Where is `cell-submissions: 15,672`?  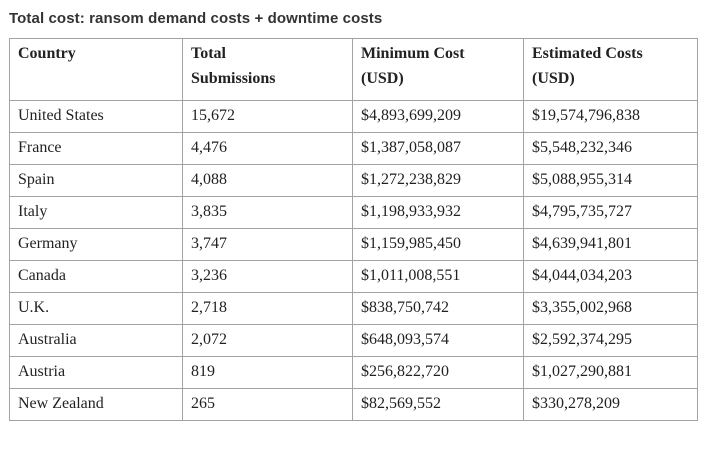 cell-submissions: 15,672 is located at coordinates (267, 116).